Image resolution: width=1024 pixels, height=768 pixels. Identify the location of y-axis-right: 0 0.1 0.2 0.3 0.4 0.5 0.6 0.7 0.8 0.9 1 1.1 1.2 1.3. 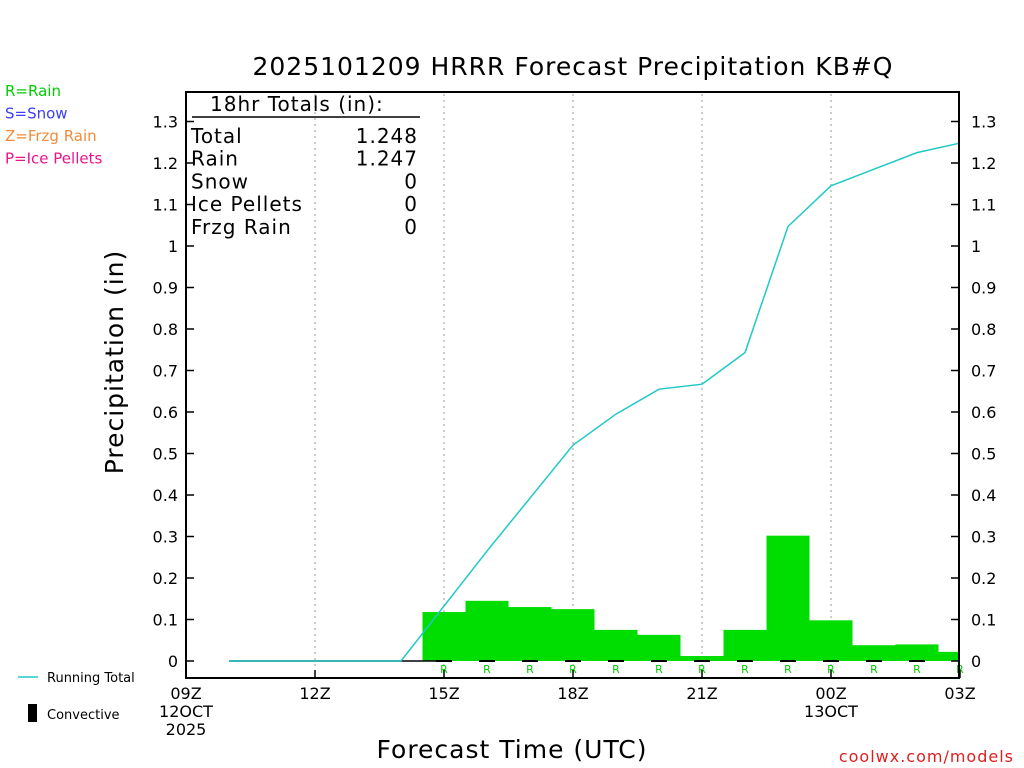
(973, 392).